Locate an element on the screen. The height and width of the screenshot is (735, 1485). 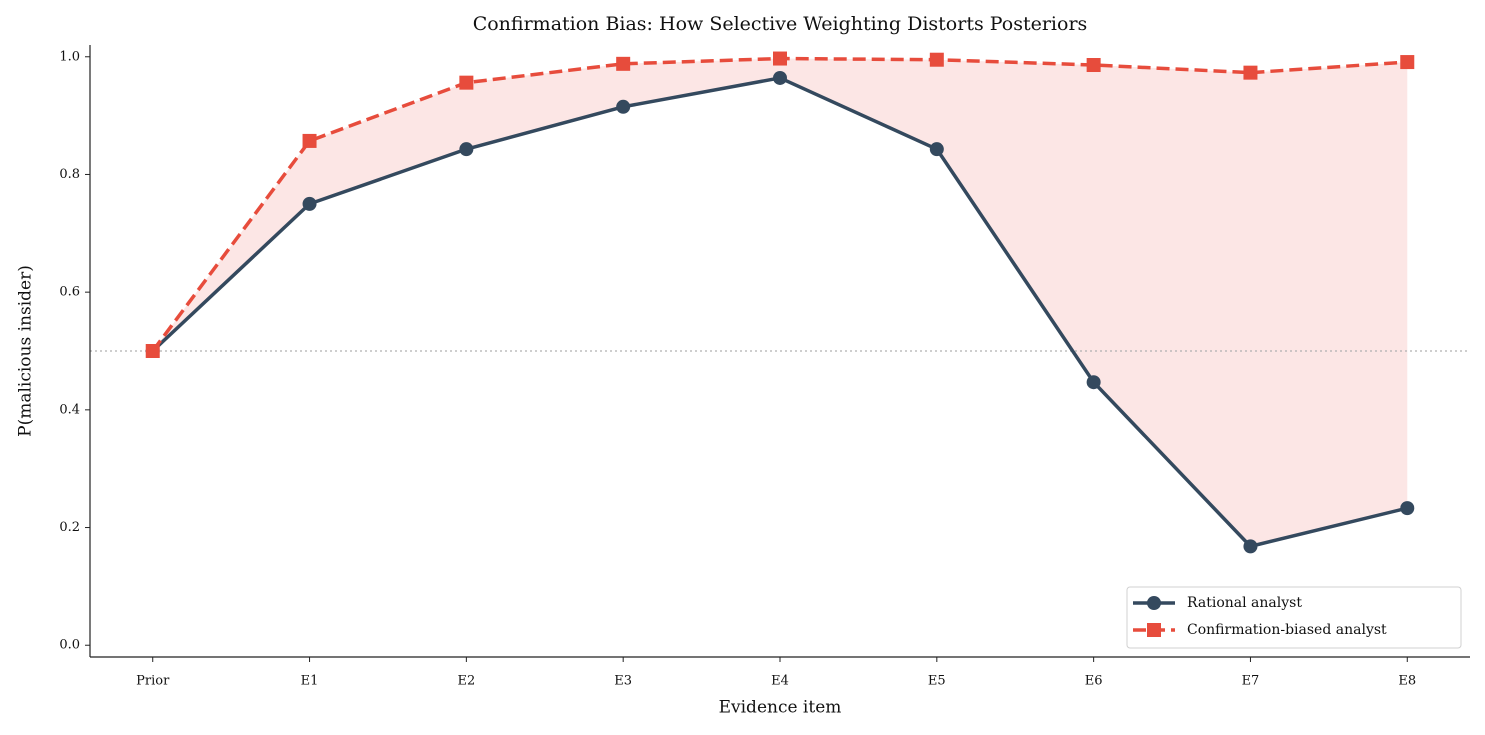
x-tick-label: E1 is located at coordinates (310, 681).